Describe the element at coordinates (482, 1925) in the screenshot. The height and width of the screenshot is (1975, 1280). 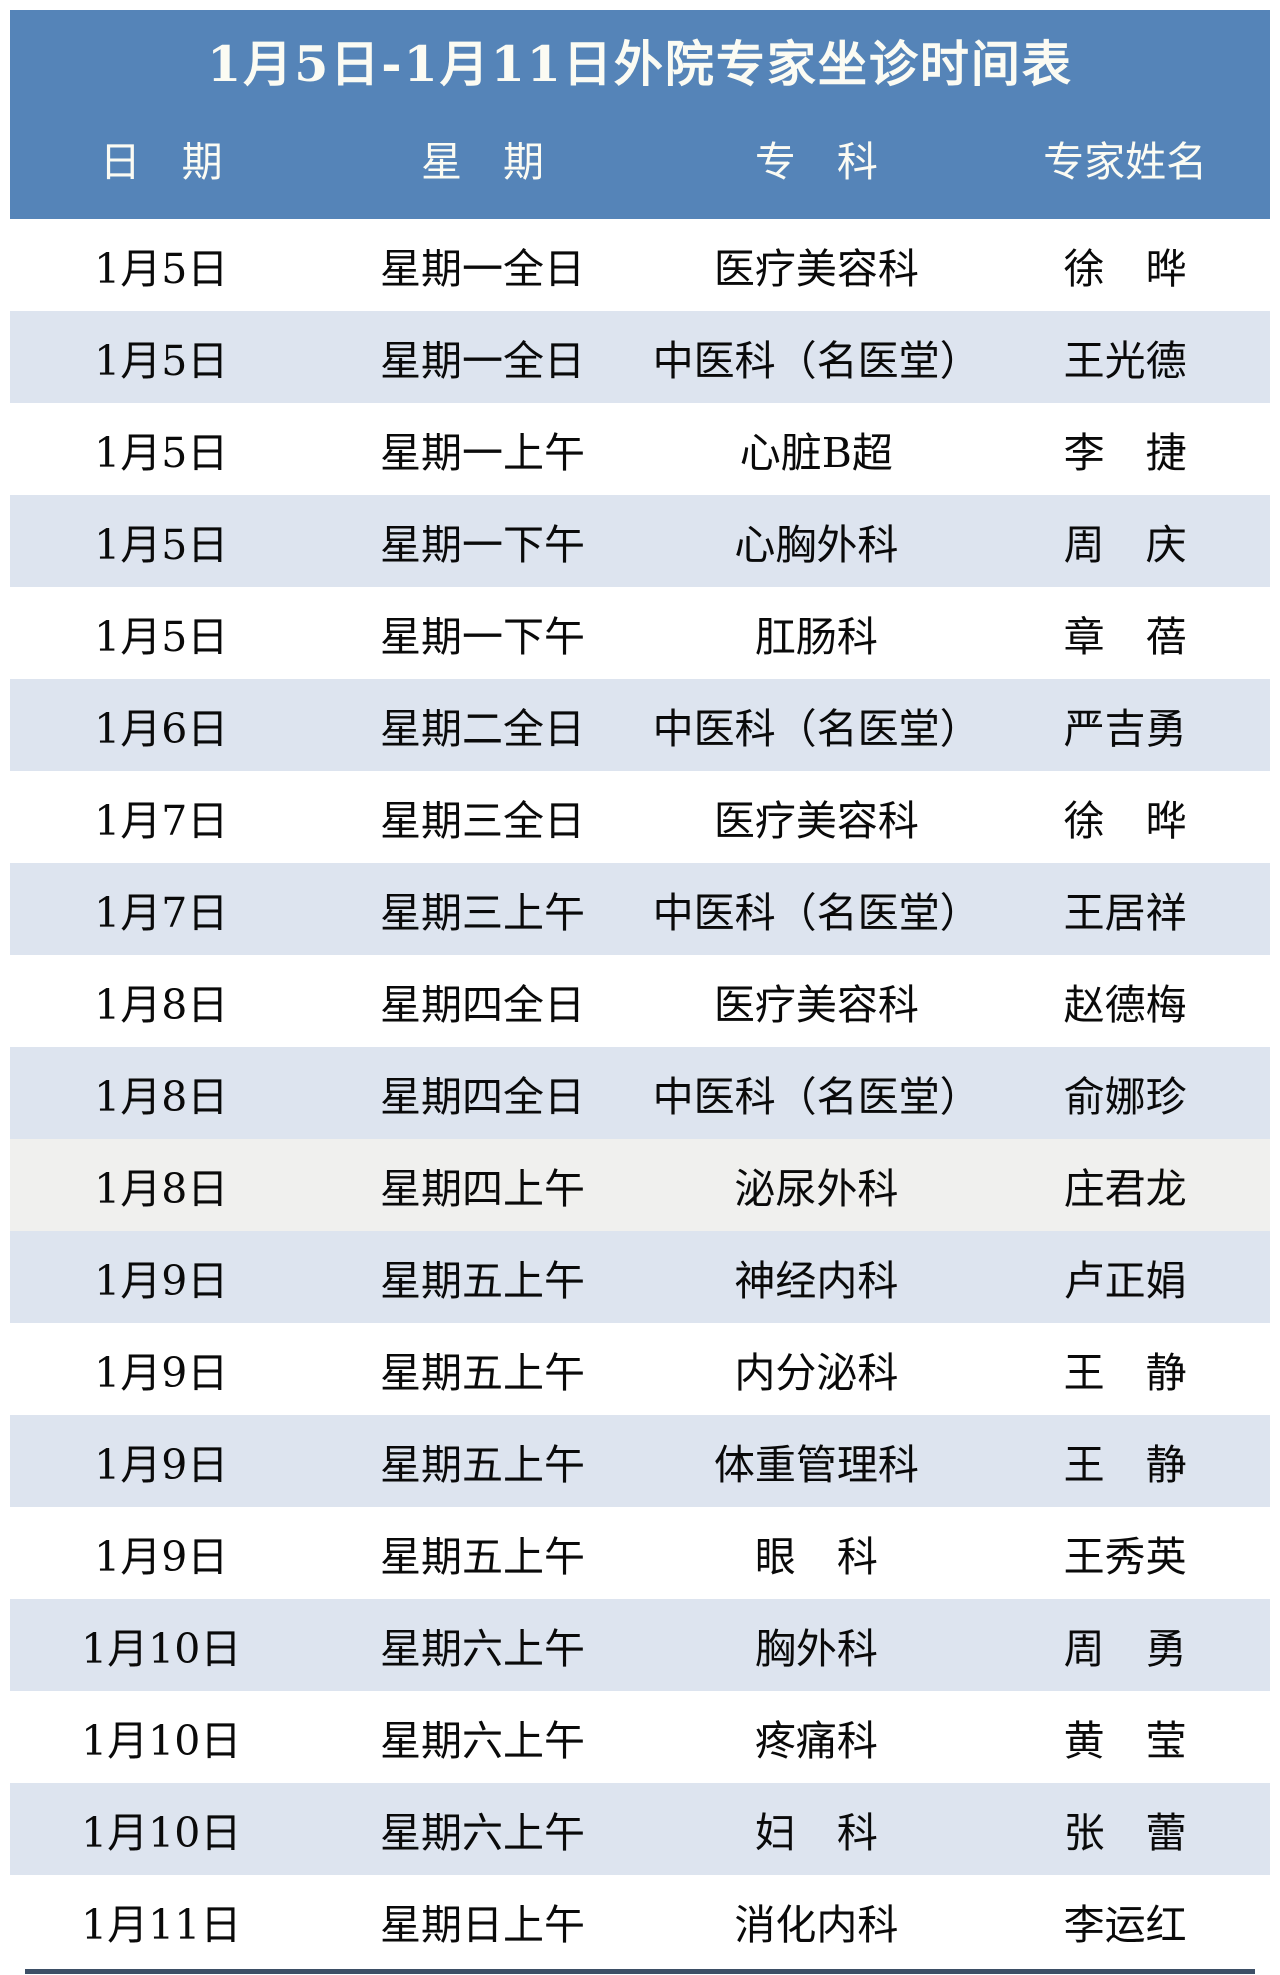
I see `weekday-cell: 星期日上午` at that location.